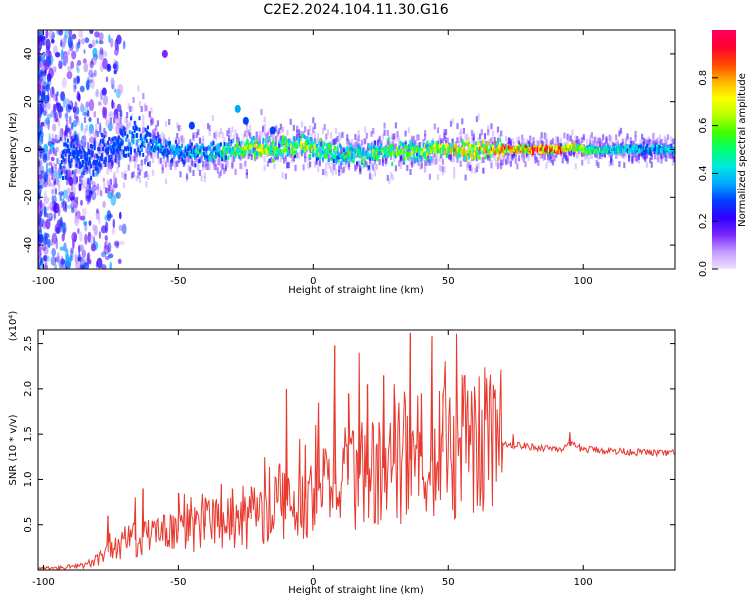 The height and width of the screenshot is (600, 750). Describe the element at coordinates (356, 290) in the screenshot. I see `spectrogram-x-label: Height of straight line (km)` at that location.